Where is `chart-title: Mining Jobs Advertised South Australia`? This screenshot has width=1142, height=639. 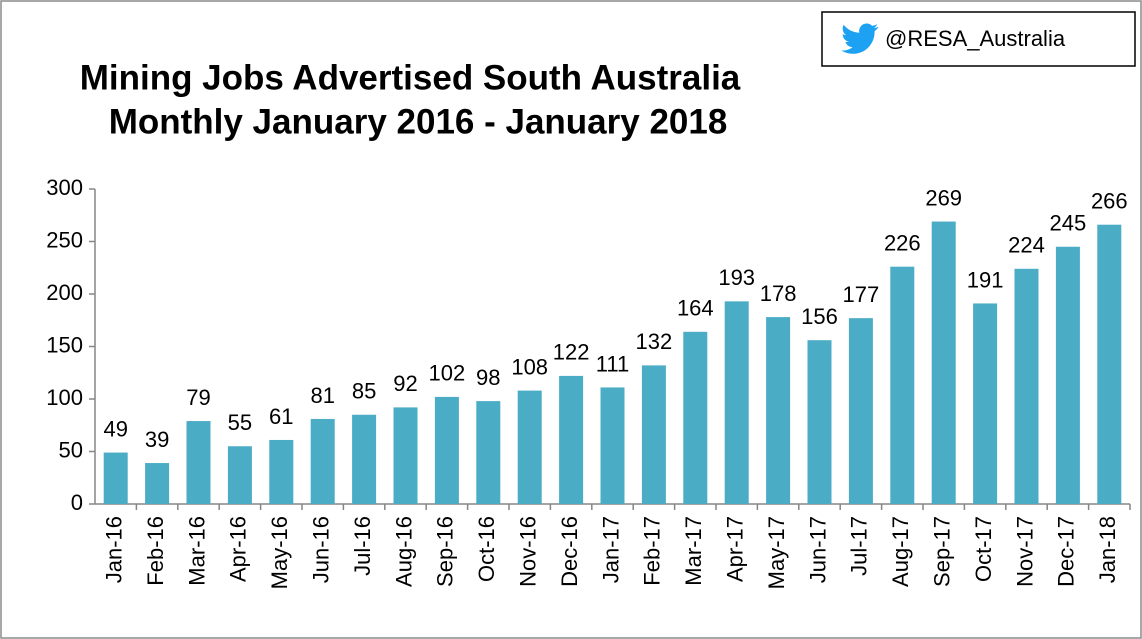 chart-title: Mining Jobs Advertised South Australia is located at coordinates (410, 77).